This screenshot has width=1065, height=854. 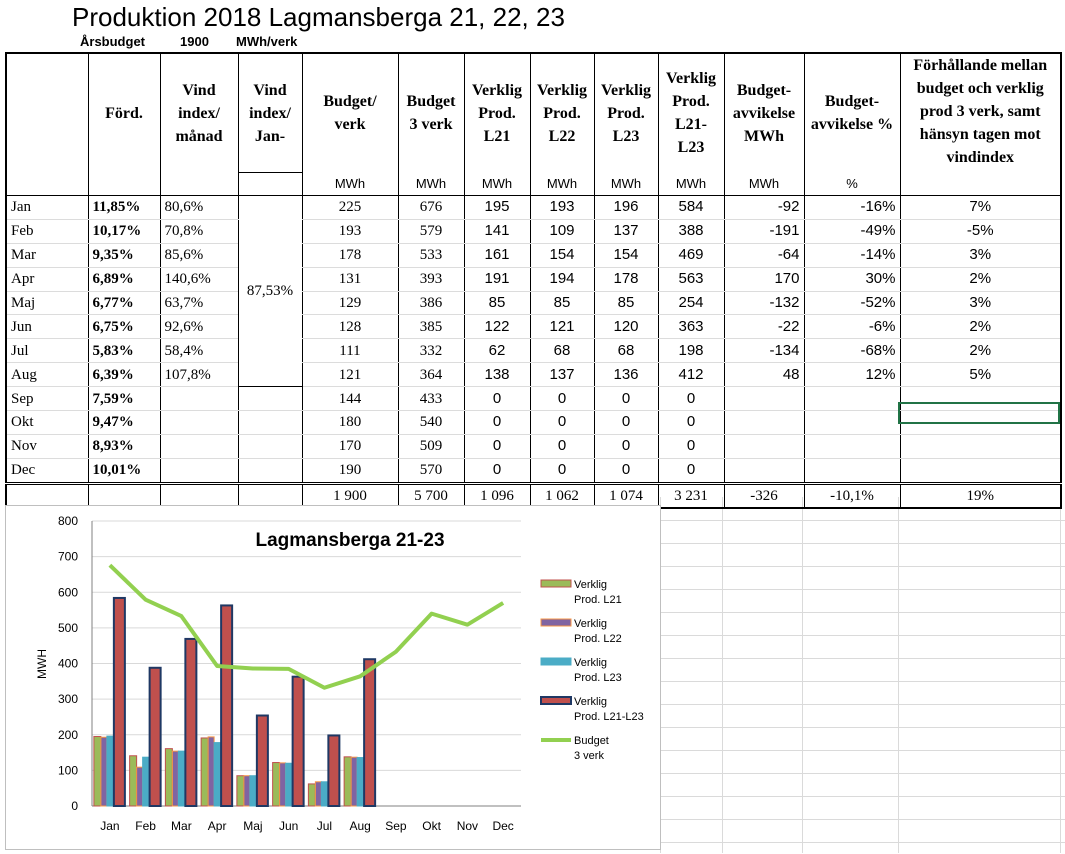 I want to click on month-cell: Jun, so click(x=47, y=327).